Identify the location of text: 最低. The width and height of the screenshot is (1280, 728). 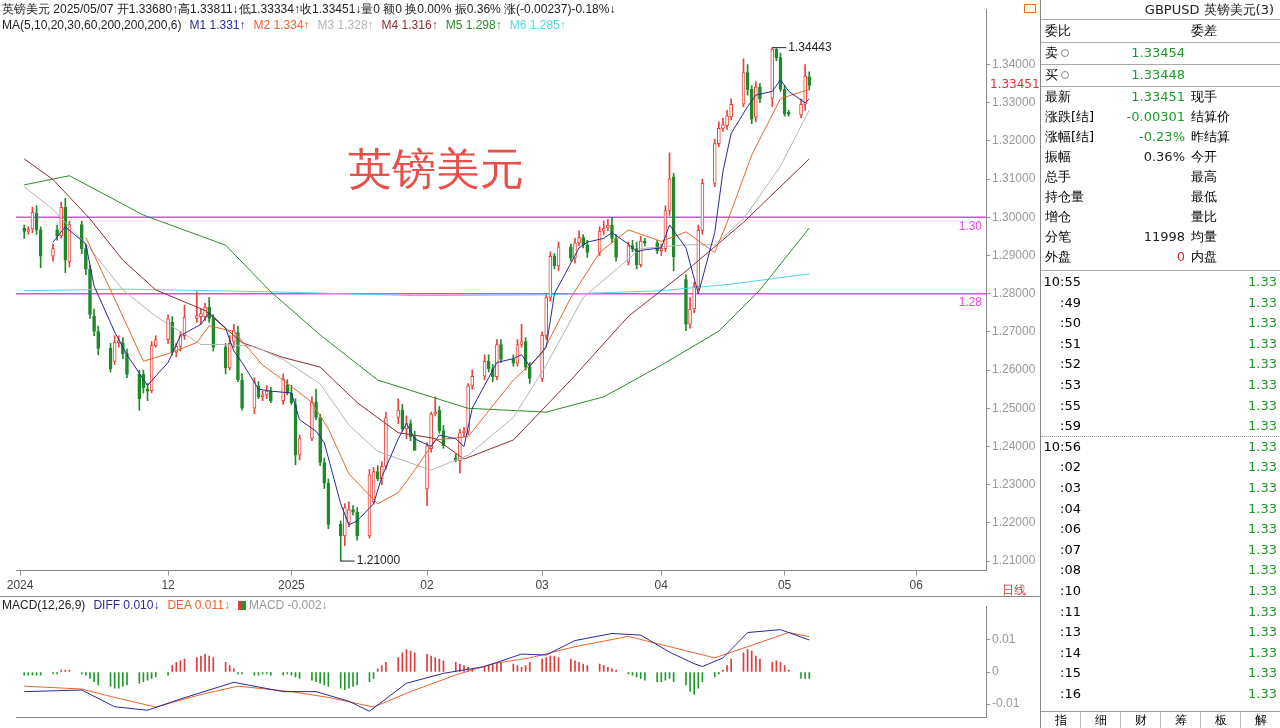
(1204, 197).